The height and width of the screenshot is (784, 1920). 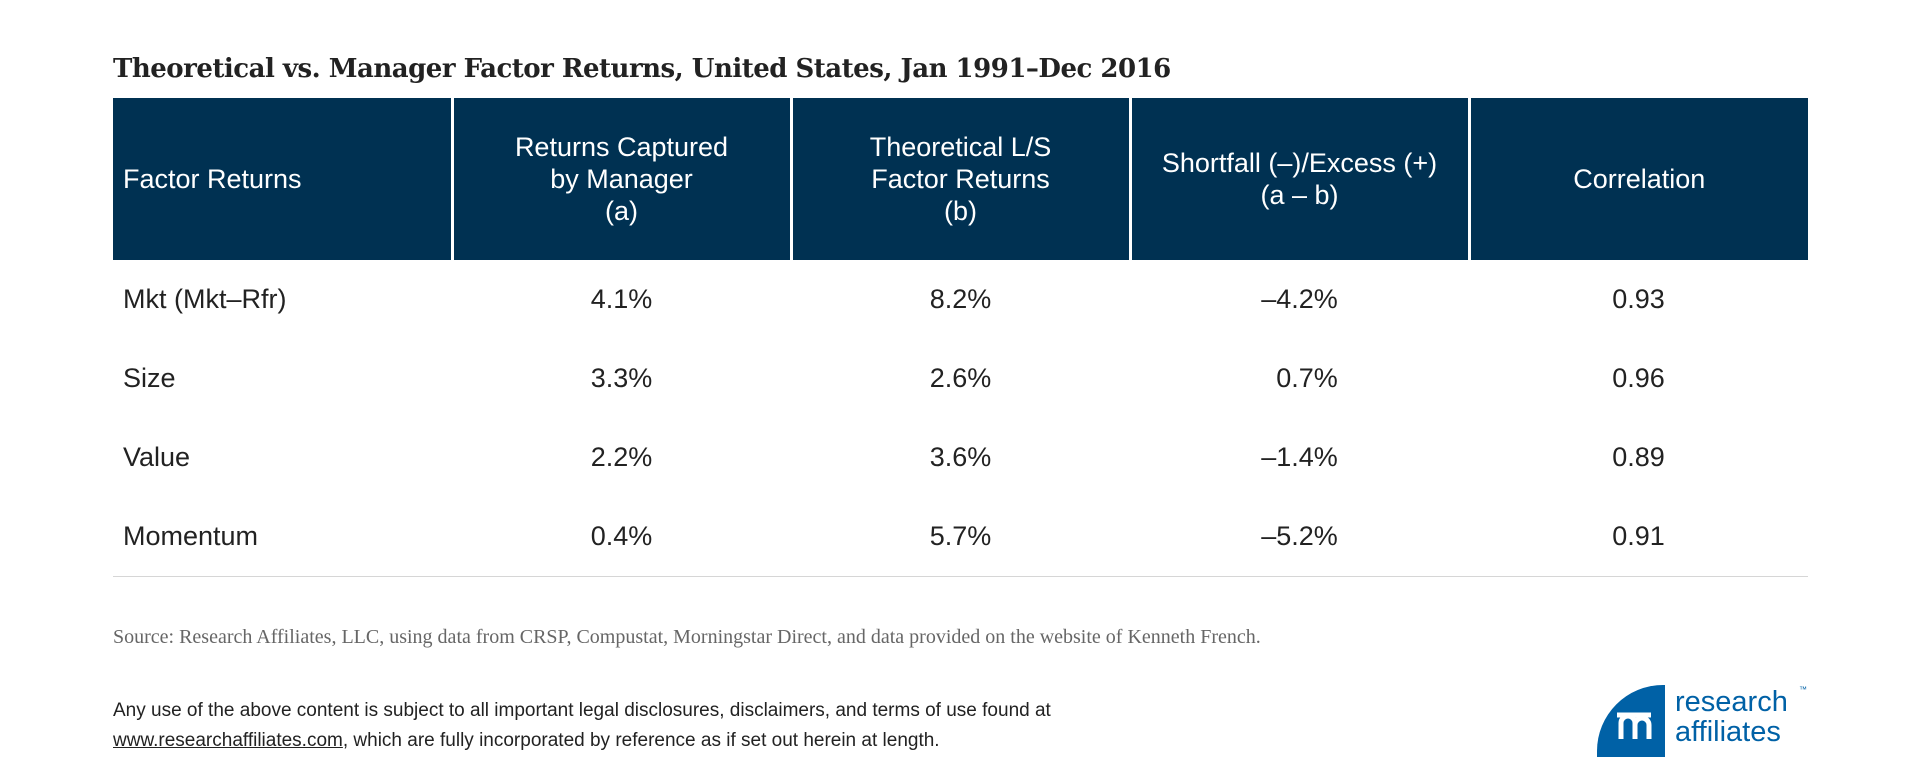 What do you see at coordinates (620, 179) in the screenshot?
I see `column-header: Returns Captured by Manager (a)` at bounding box center [620, 179].